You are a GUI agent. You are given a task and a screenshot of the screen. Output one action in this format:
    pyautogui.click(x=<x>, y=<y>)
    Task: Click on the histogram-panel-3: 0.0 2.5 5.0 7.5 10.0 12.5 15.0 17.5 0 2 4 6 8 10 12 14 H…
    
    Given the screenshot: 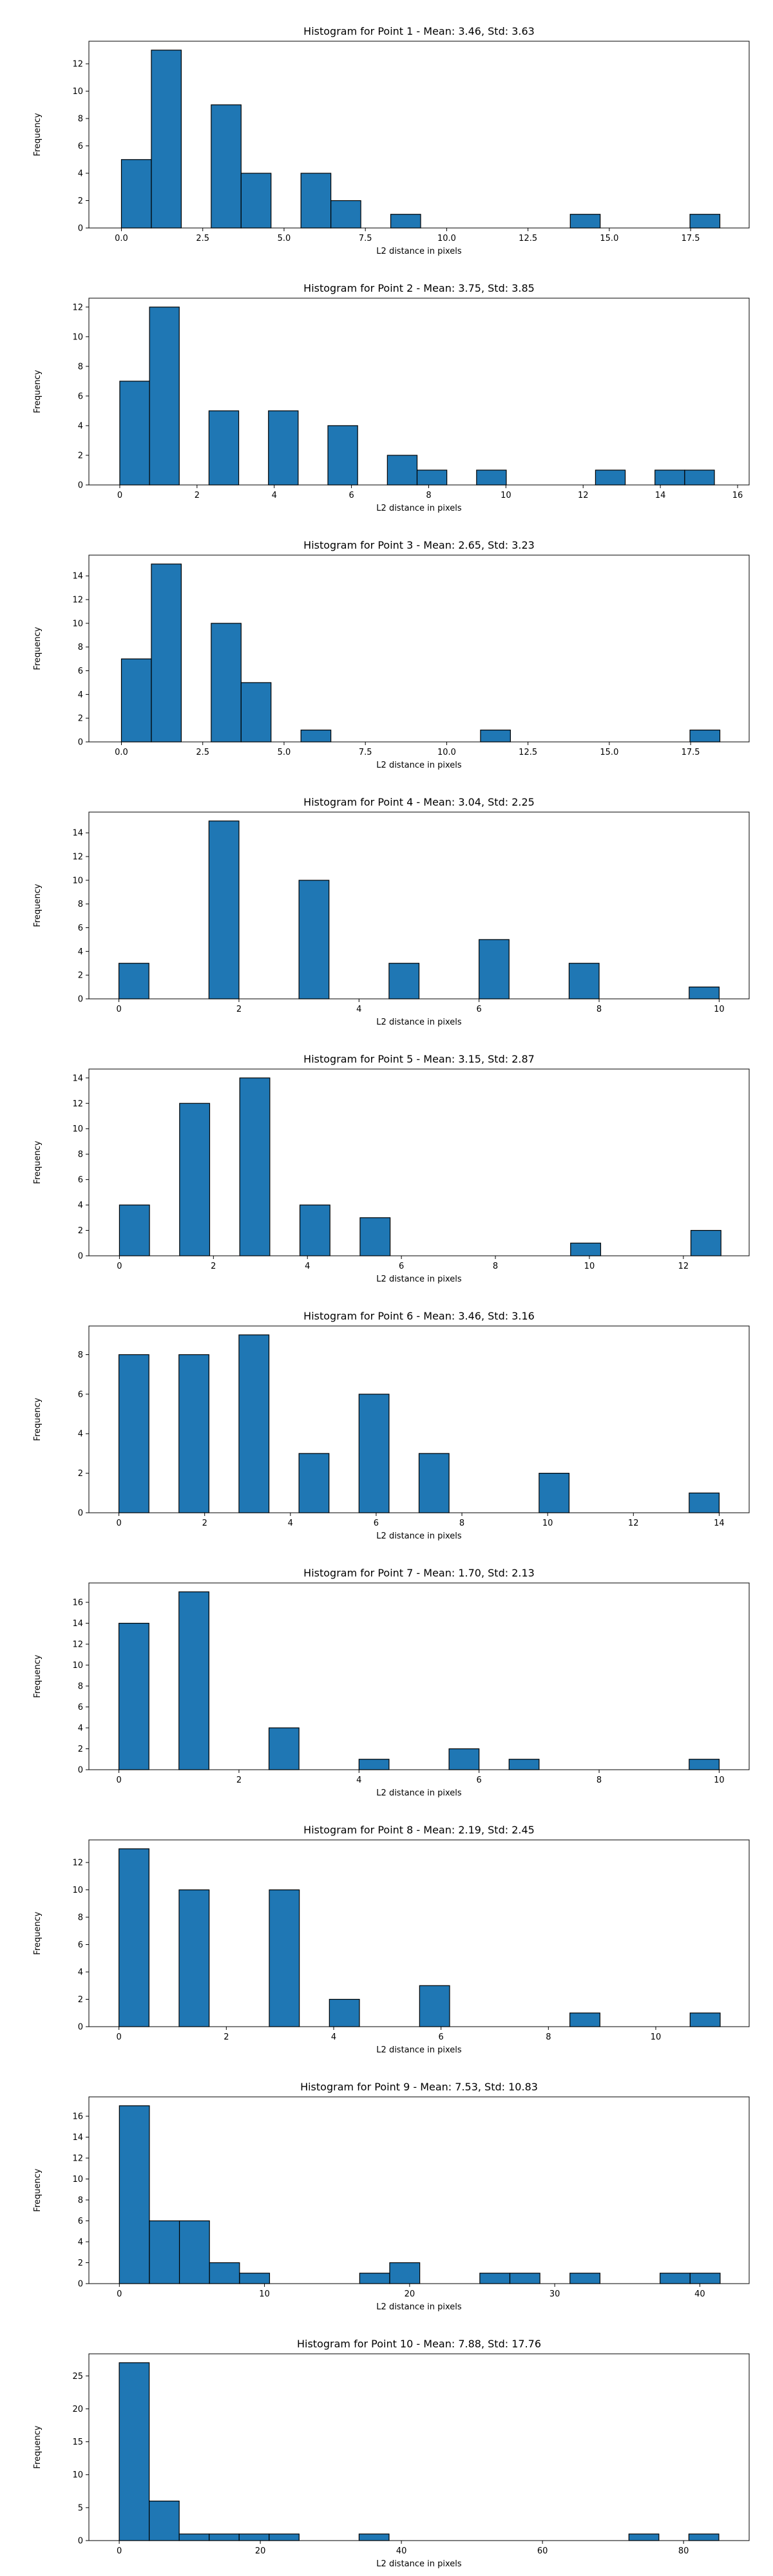 What is the action you would take?
    pyautogui.click(x=391, y=654)
    